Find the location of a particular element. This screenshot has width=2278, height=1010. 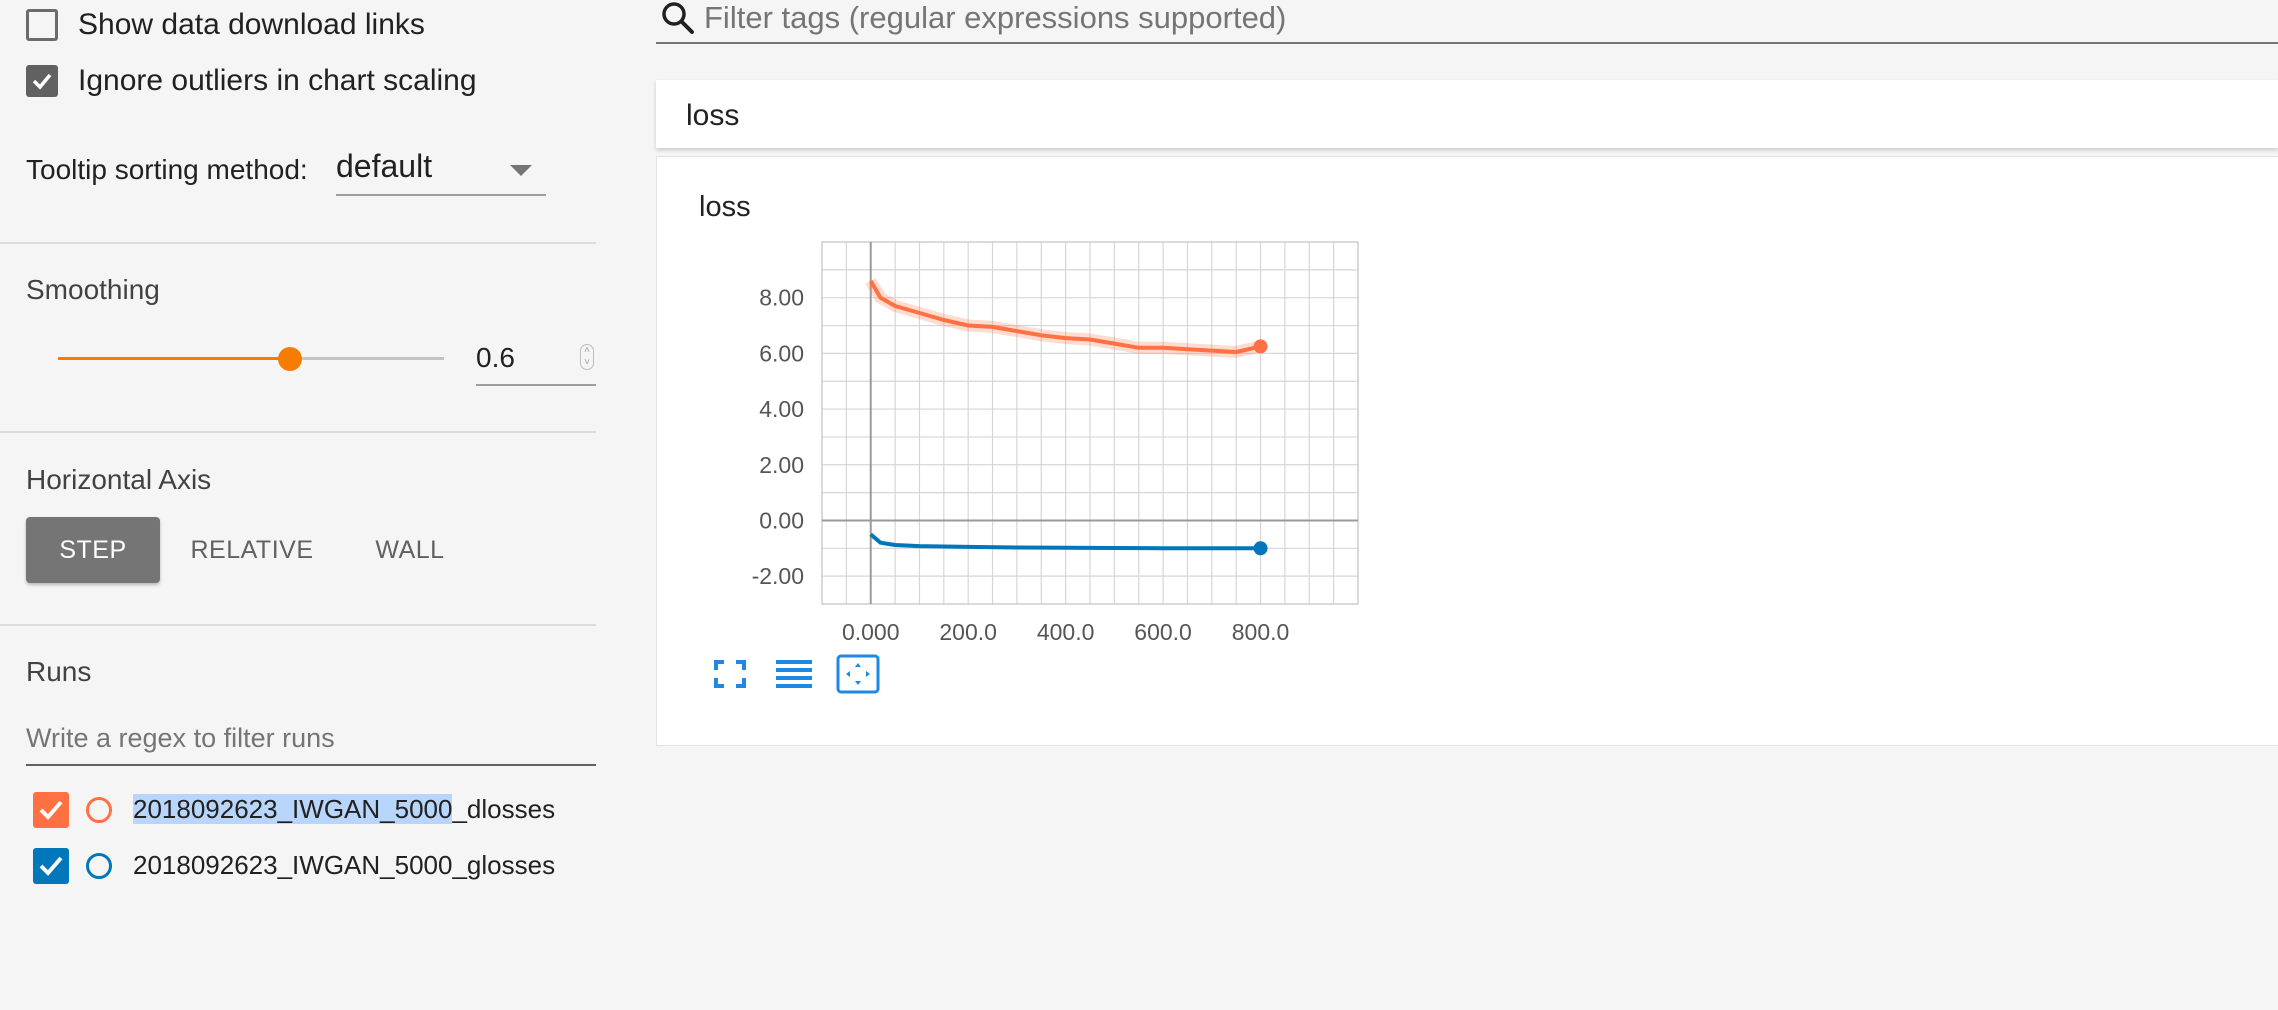

run-name-highlight: 2018092623_IWGAN_5000 is located at coordinates (293, 809).